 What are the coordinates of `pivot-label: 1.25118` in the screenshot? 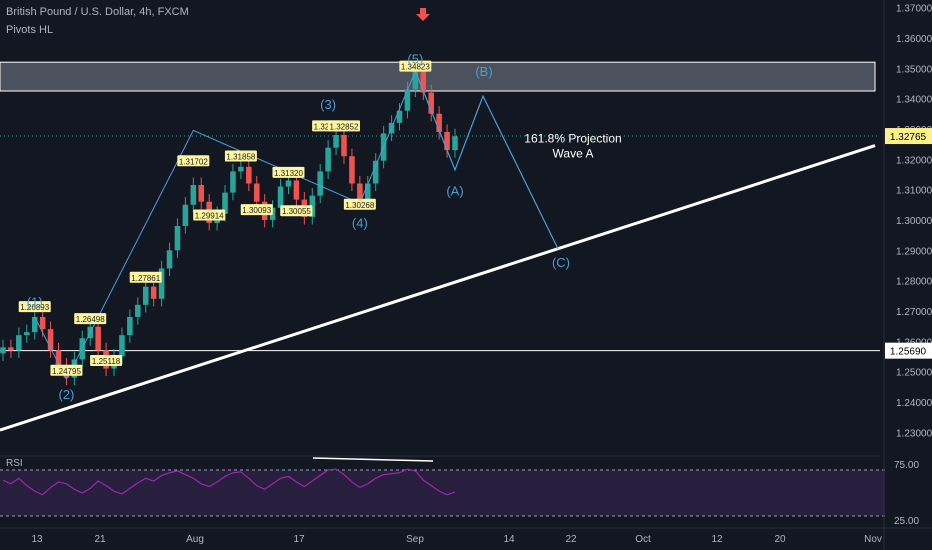 It's located at (106, 361).